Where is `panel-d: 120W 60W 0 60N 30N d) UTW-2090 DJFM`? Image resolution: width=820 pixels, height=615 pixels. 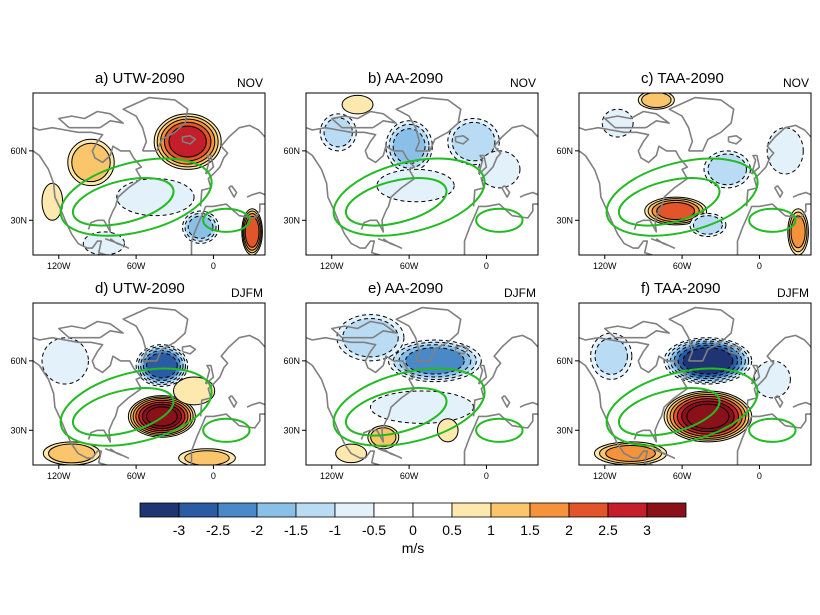
panel-d: 120W 60W 0 60N 30N d) UTW-2090 DJFM is located at coordinates (138, 380).